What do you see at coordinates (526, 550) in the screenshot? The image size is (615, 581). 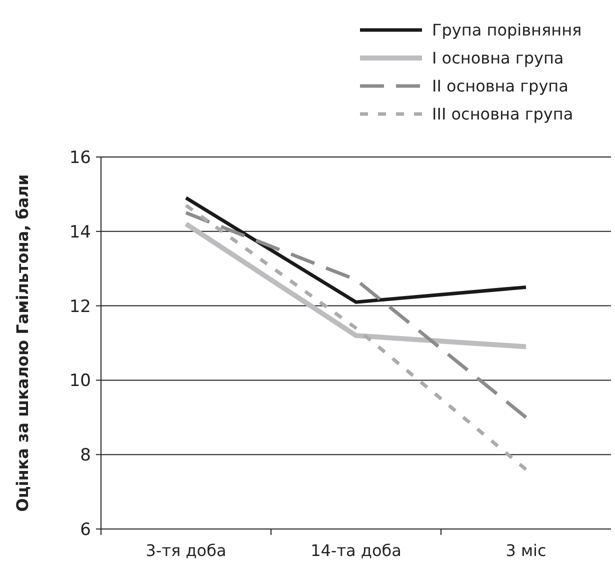 I see `x-tick-label: 3 міс` at bounding box center [526, 550].